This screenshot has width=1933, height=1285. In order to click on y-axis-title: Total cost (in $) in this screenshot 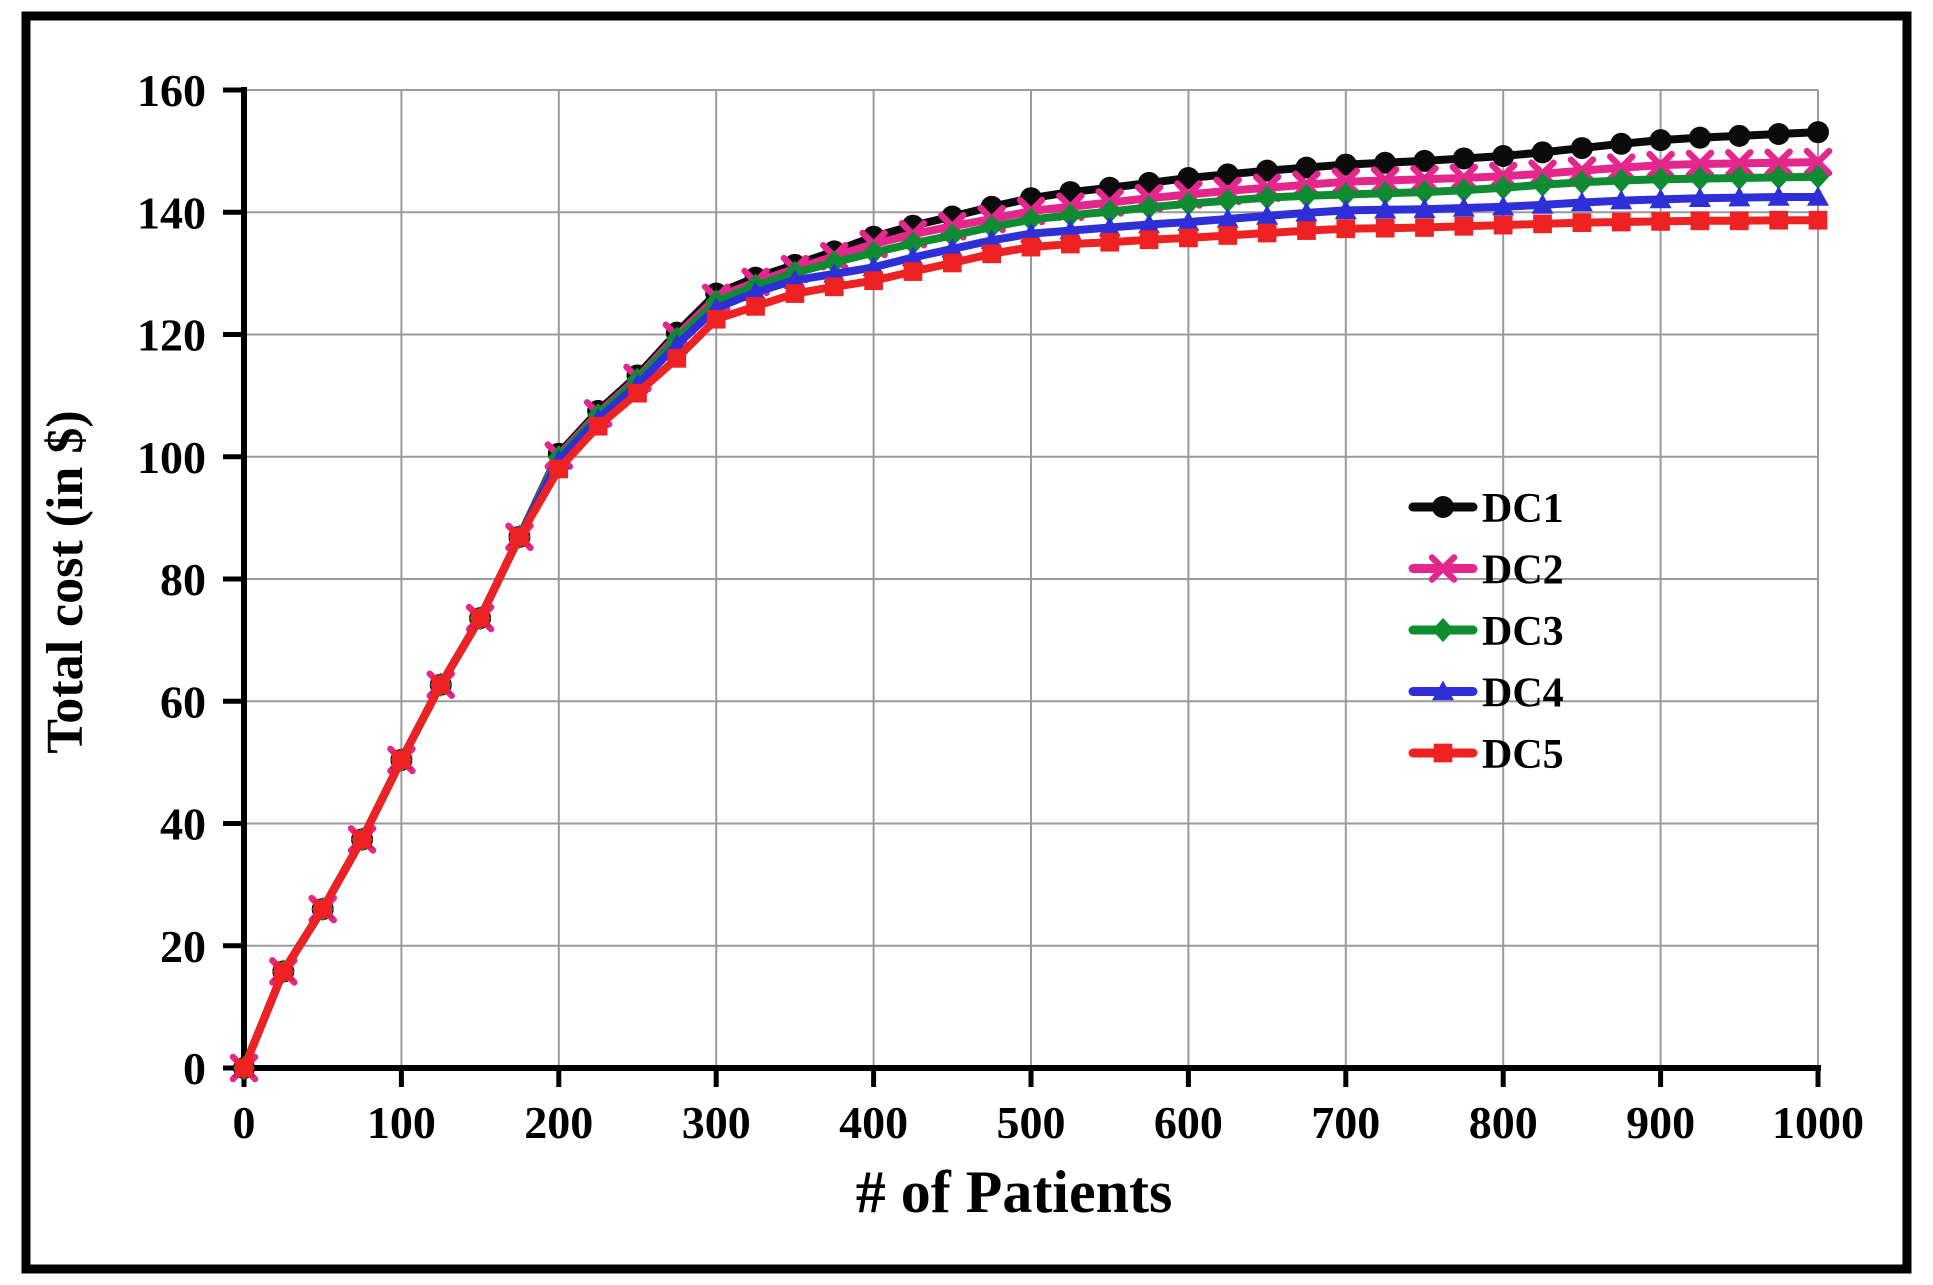, I will do `click(65, 581)`.